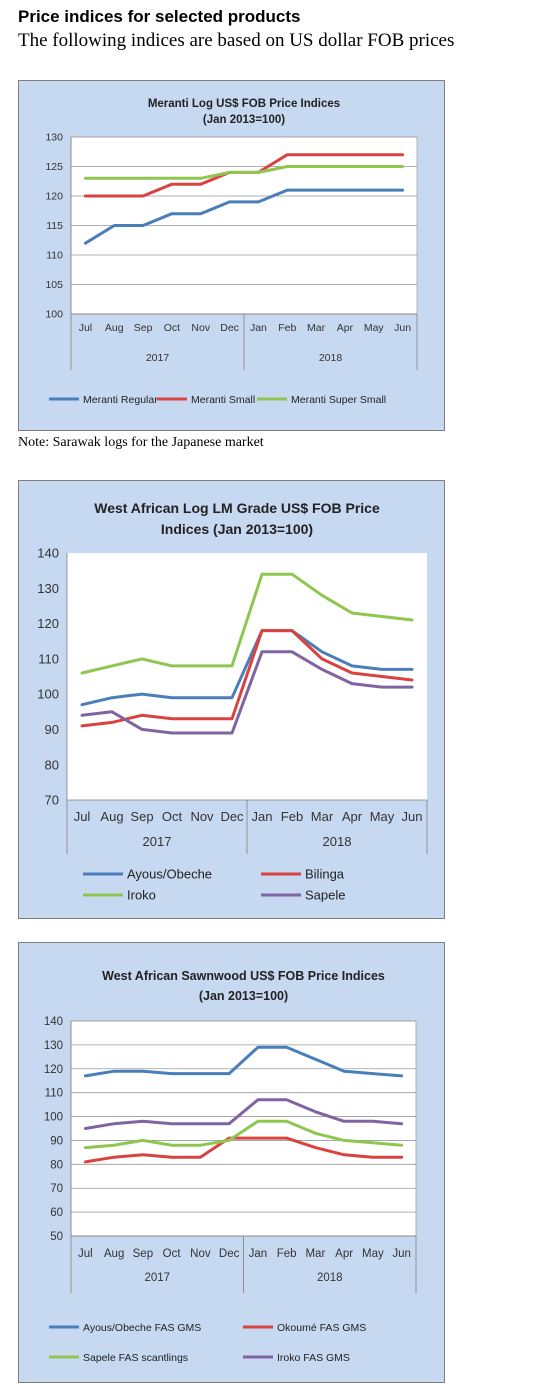 The image size is (534, 1389). I want to click on y-tick-label: 115, so click(54, 226).